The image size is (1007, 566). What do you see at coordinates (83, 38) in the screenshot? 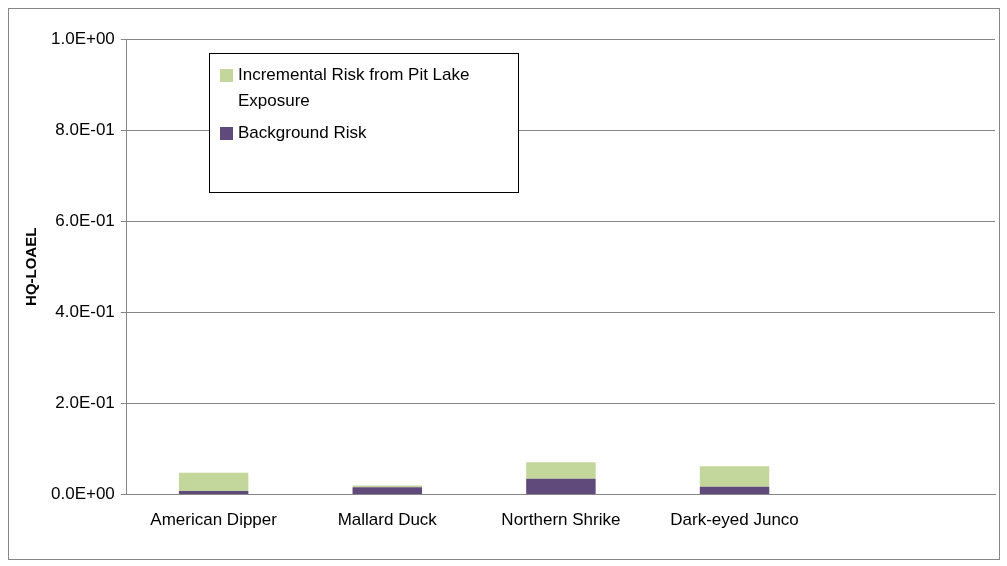
I see `y-tick-label: 1.0E+00` at bounding box center [83, 38].